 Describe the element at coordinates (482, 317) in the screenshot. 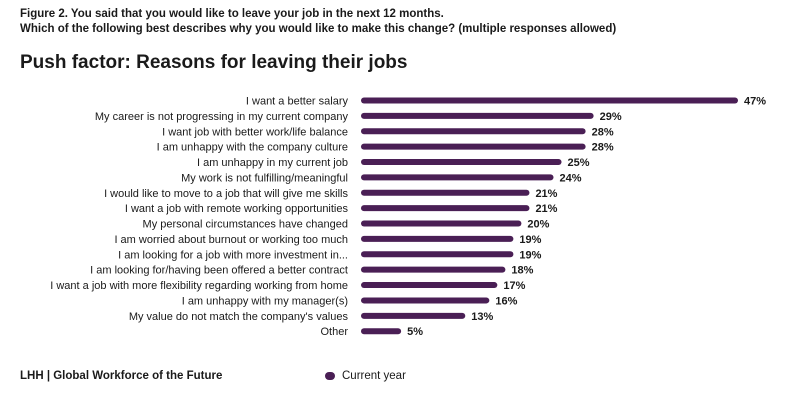

I see `value-label: 13%` at that location.